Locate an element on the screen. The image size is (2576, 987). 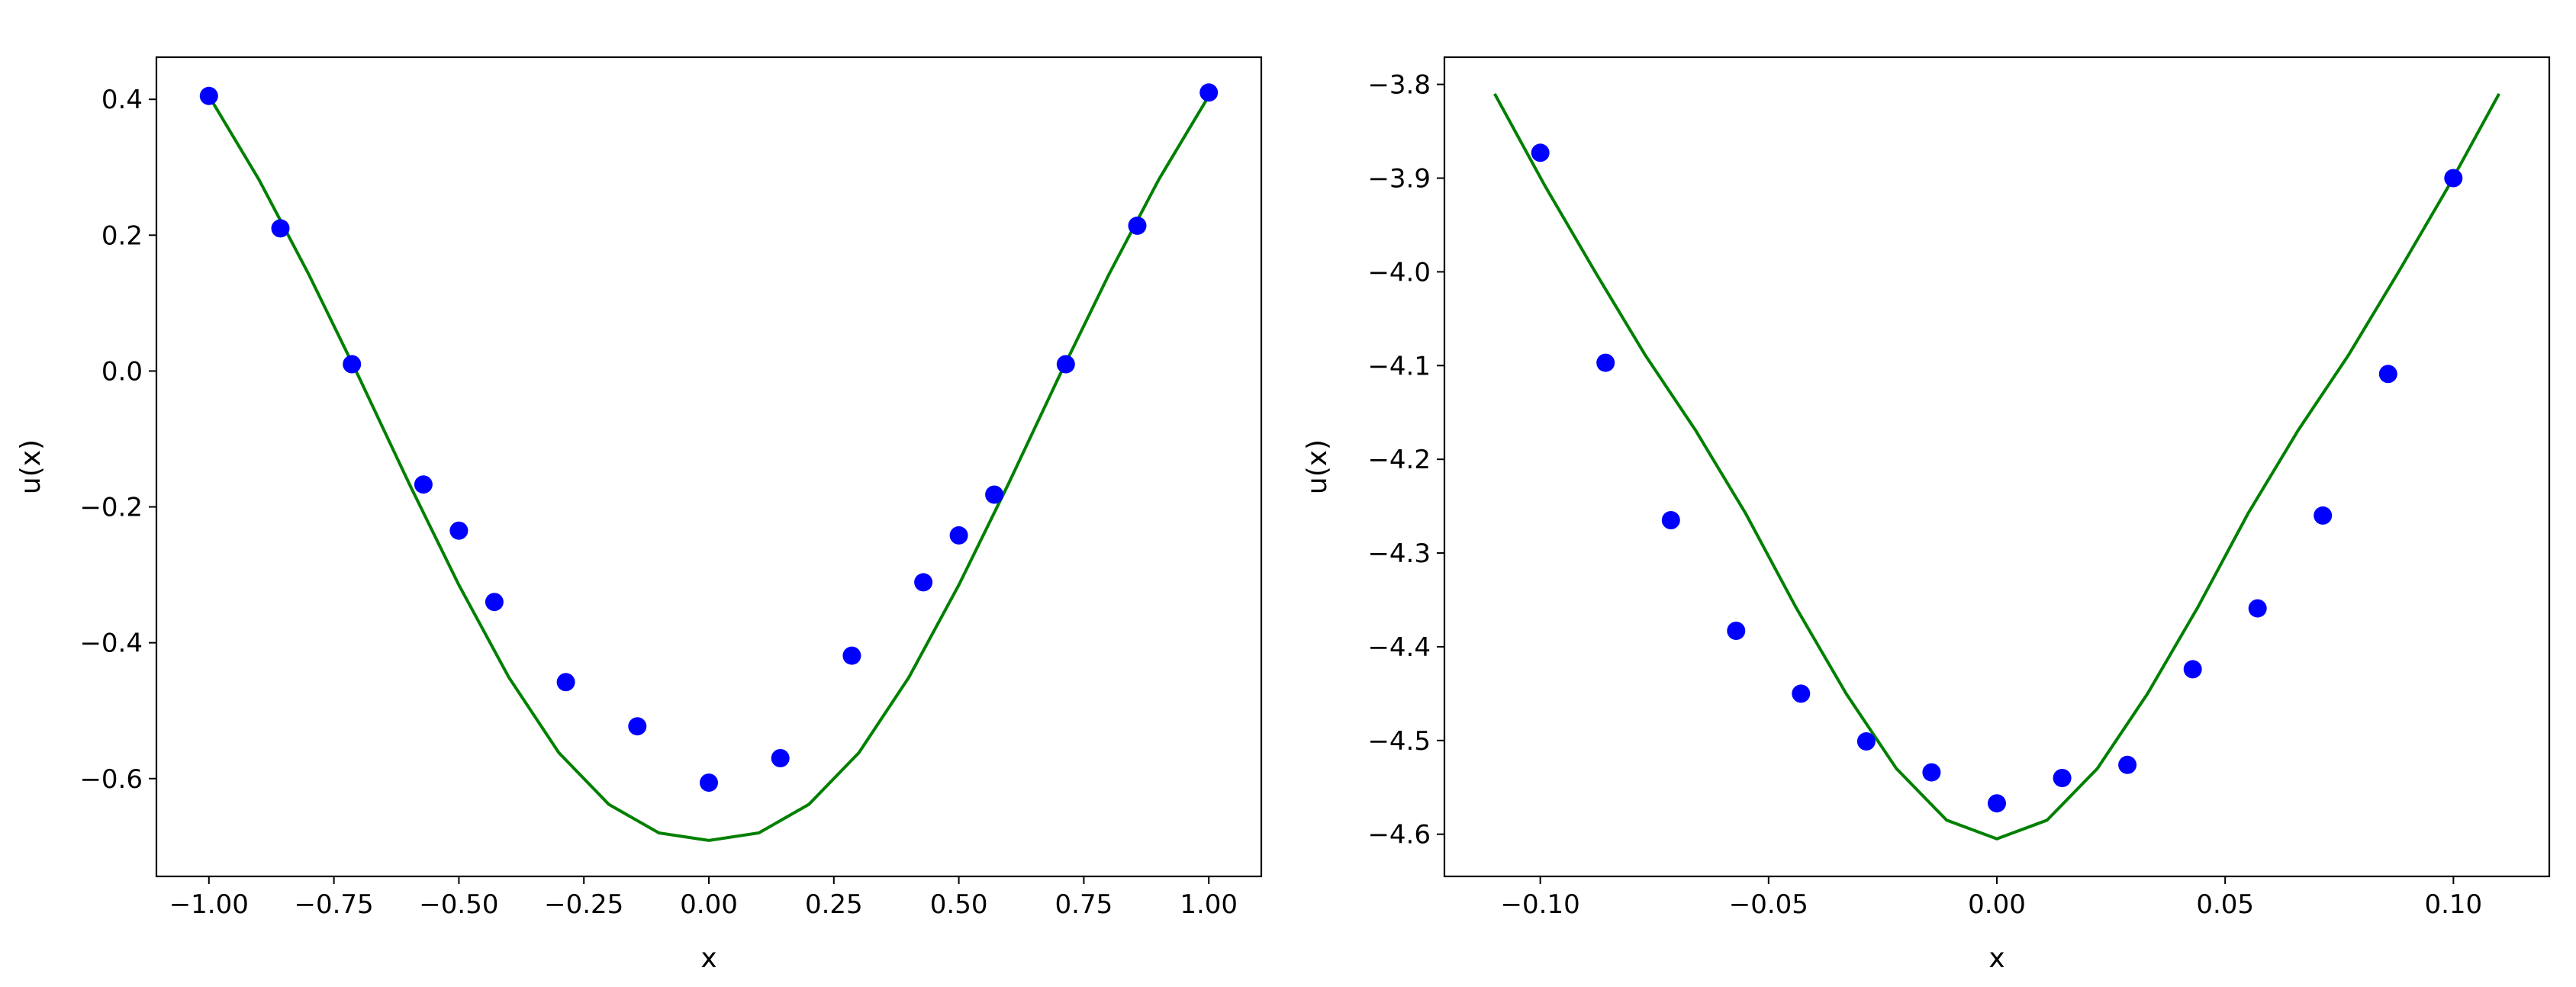
left-y-tick-label: −0.4 is located at coordinates (111, 644).